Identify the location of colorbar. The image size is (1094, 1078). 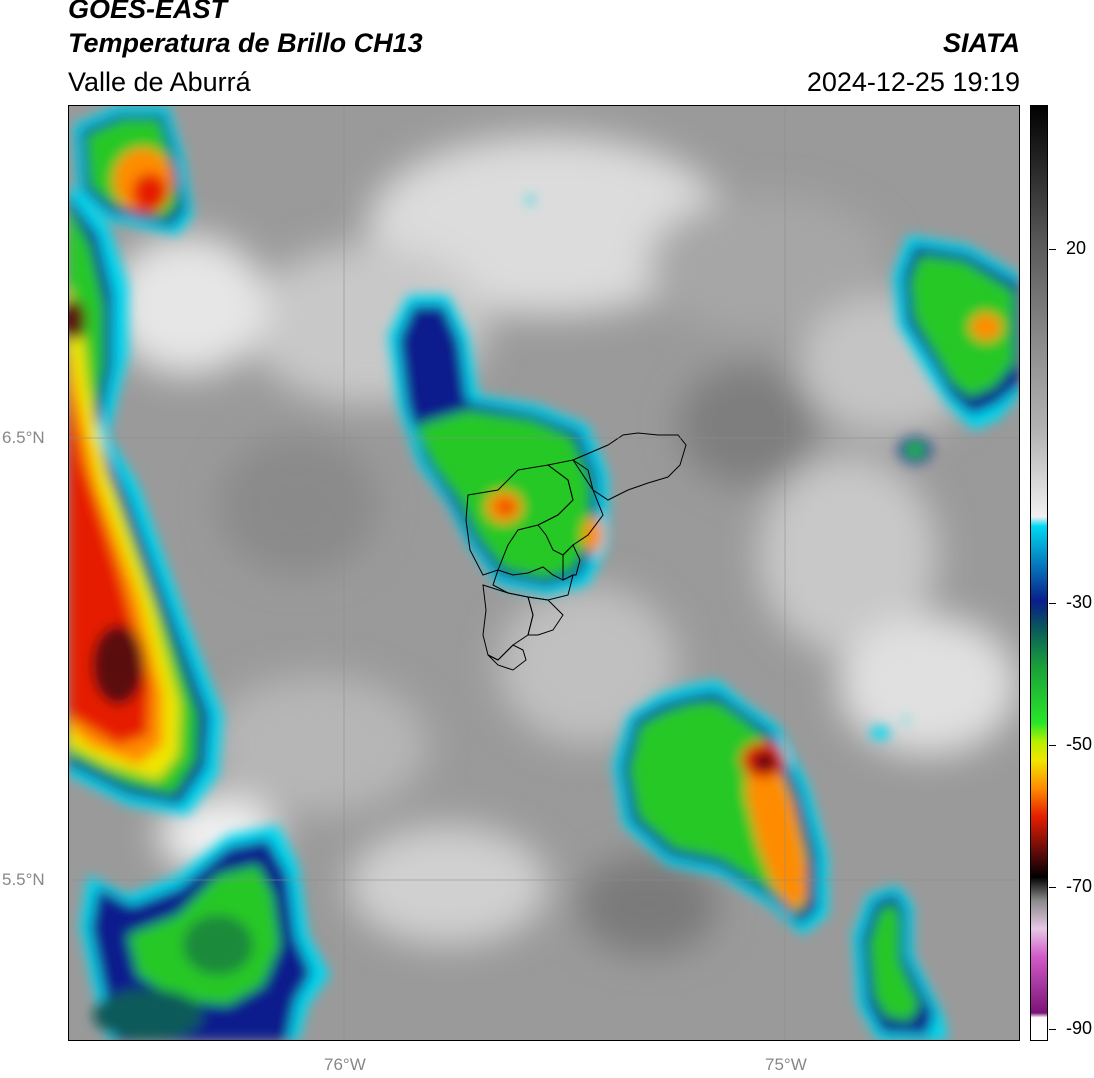
(1039, 573).